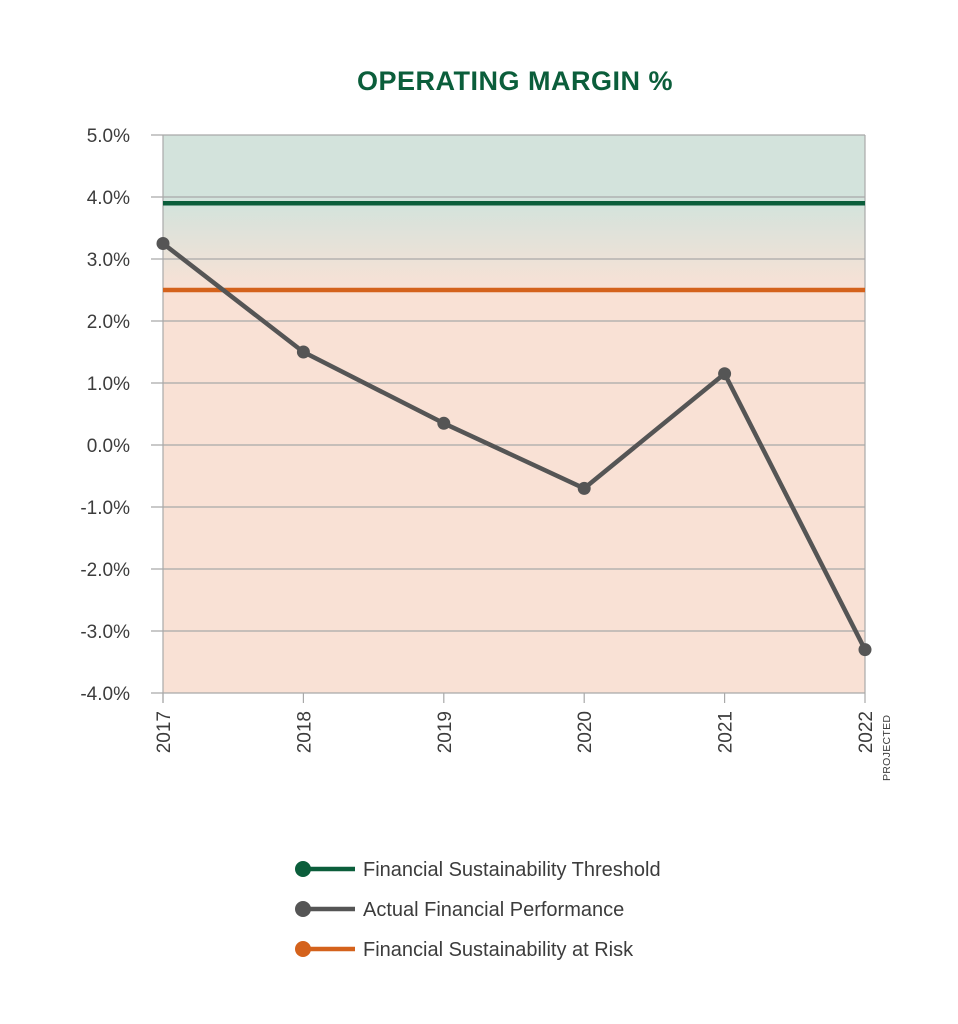 The width and height of the screenshot is (958, 1024). What do you see at coordinates (108, 136) in the screenshot?
I see `y-tick-label: 5.0%` at bounding box center [108, 136].